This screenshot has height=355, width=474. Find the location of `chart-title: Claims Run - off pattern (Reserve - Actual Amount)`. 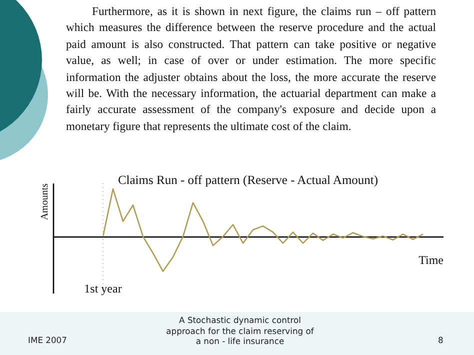

chart-title: Claims Run - off pattern (Reserve - Actual Amount) is located at coordinates (248, 180).